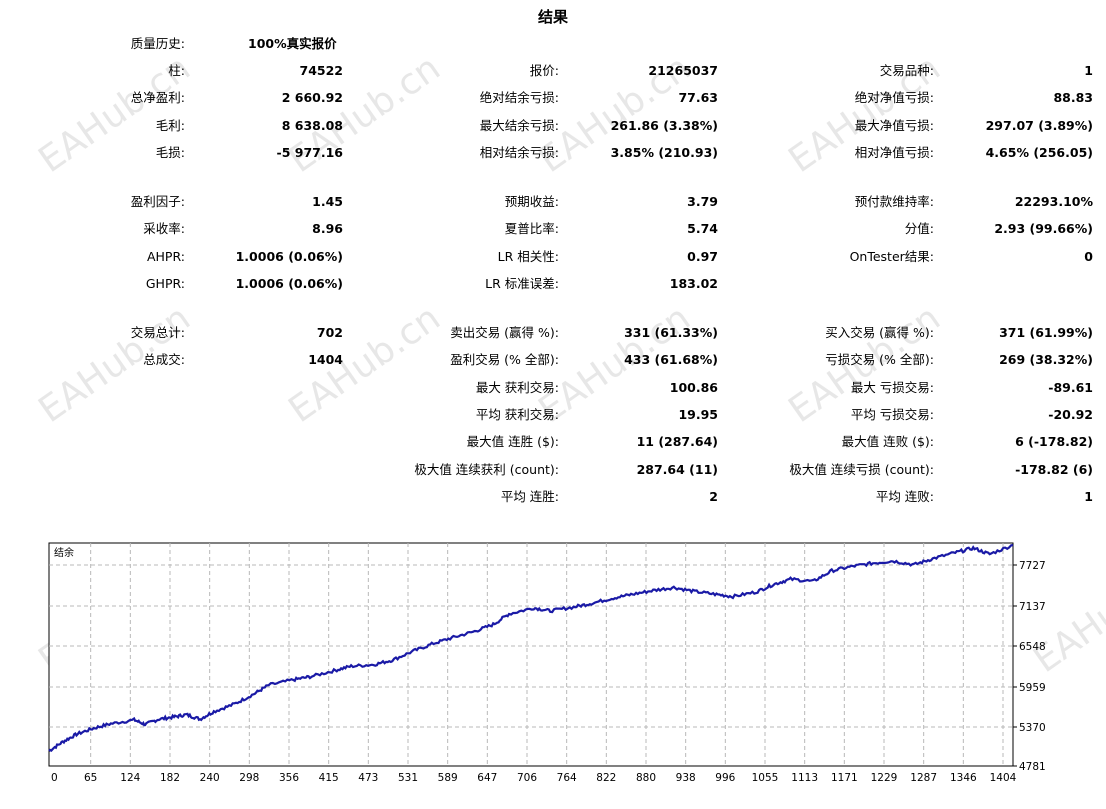 Image resolution: width=1106 pixels, height=809 pixels. Describe the element at coordinates (553, 415) in the screenshot. I see `stats-row: 平均 获利交易: 19.95 平均 亏损交易: -20.92` at that location.